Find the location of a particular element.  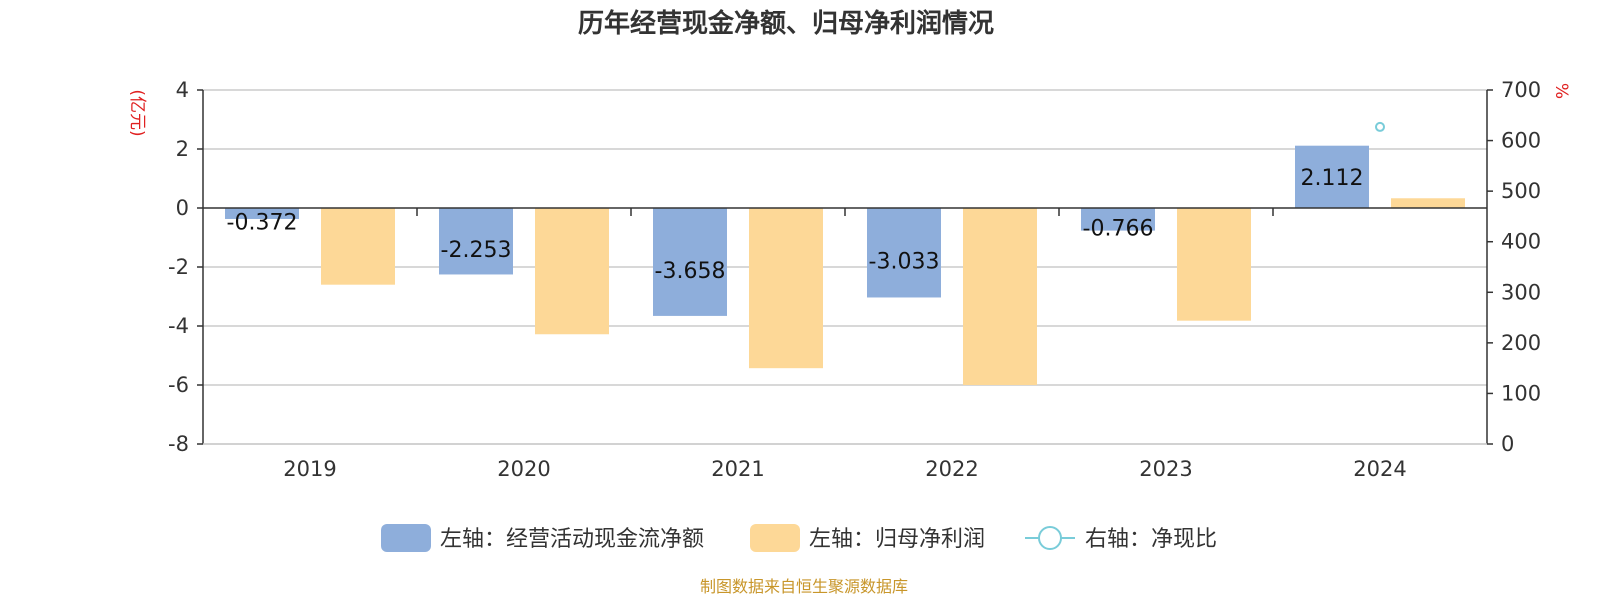

left-axis-tick-label: 2 is located at coordinates (182, 149).